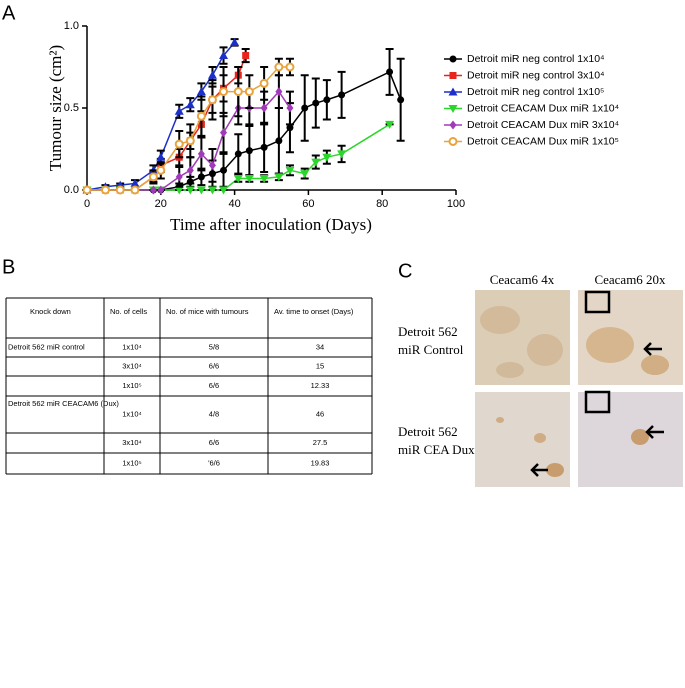 The width and height of the screenshot is (685, 688). What do you see at coordinates (314, 311) in the screenshot?
I see `table-header: Av. time to onset (Days)` at bounding box center [314, 311].